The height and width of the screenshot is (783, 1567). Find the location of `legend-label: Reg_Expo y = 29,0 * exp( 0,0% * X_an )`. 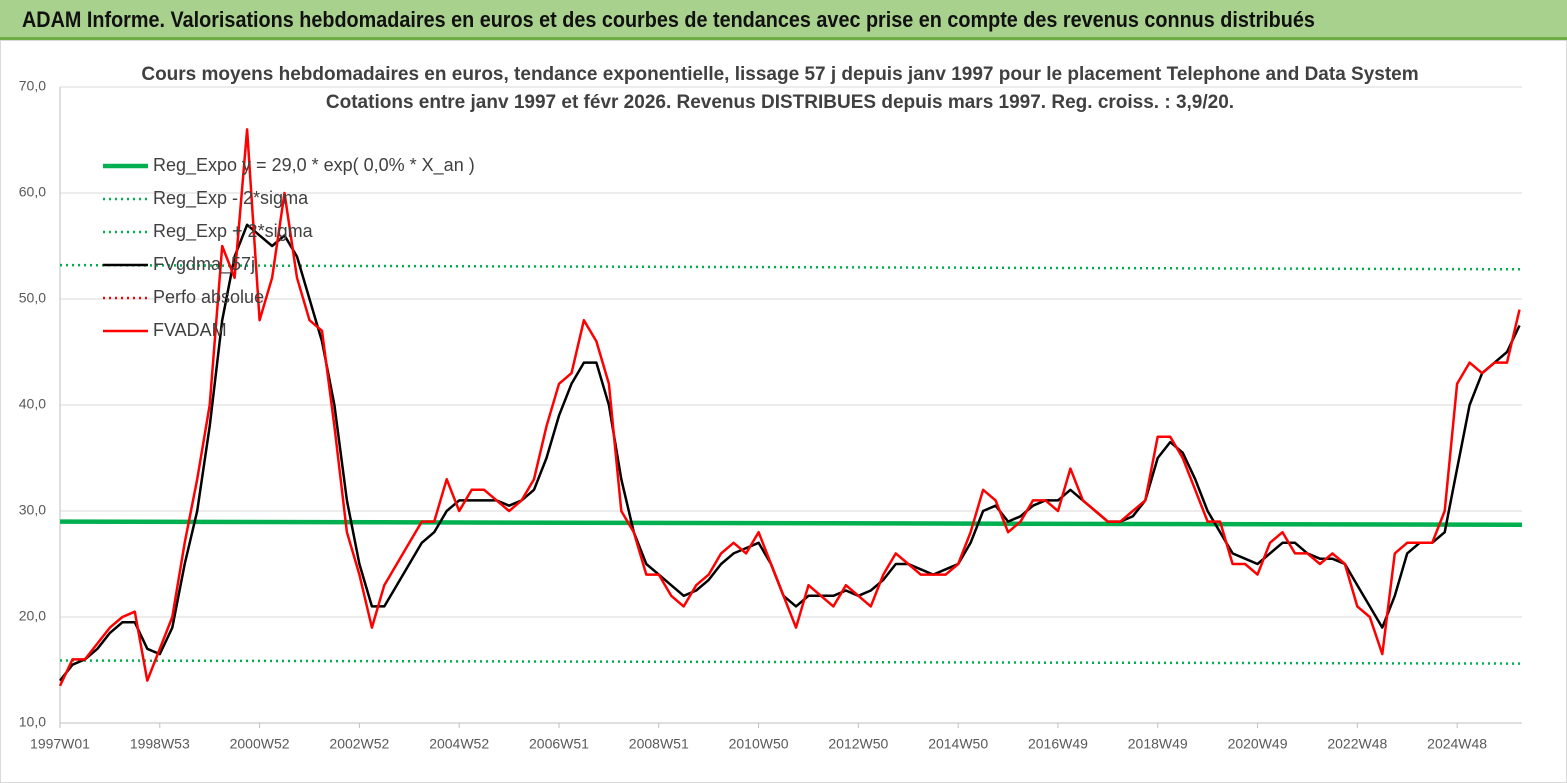

legend-label: Reg_Expo y = 29,0 * exp( 0,0% * X_an ) is located at coordinates (314, 165).